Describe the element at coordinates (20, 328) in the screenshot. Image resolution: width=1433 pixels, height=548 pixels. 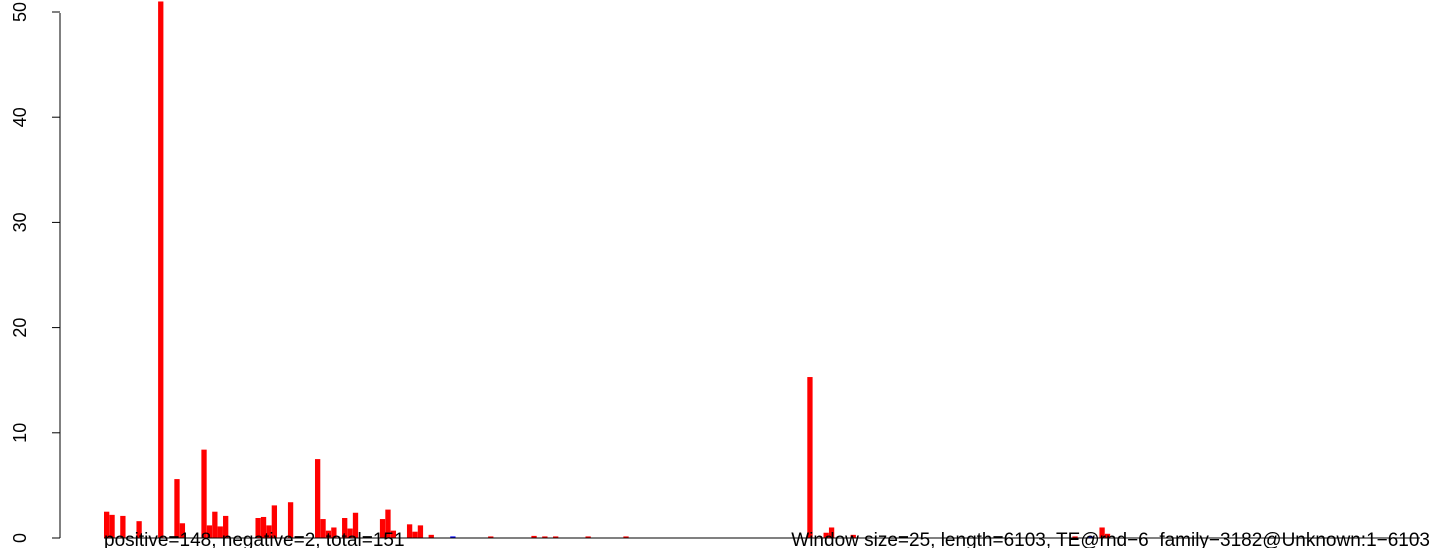
I see `y-tick-label: 20` at that location.